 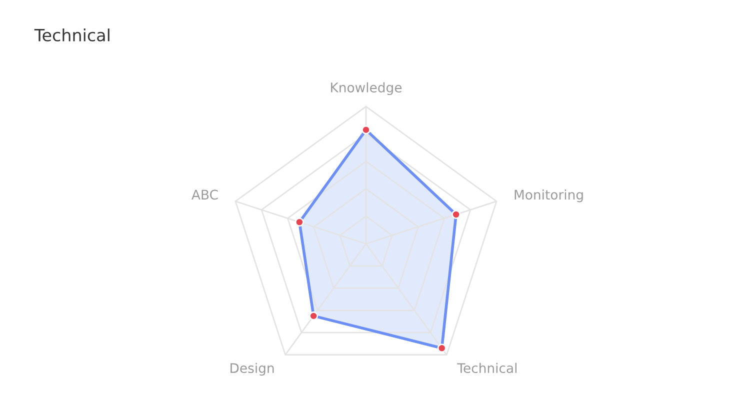 What do you see at coordinates (205, 195) in the screenshot?
I see `spoke-label: ABC` at bounding box center [205, 195].